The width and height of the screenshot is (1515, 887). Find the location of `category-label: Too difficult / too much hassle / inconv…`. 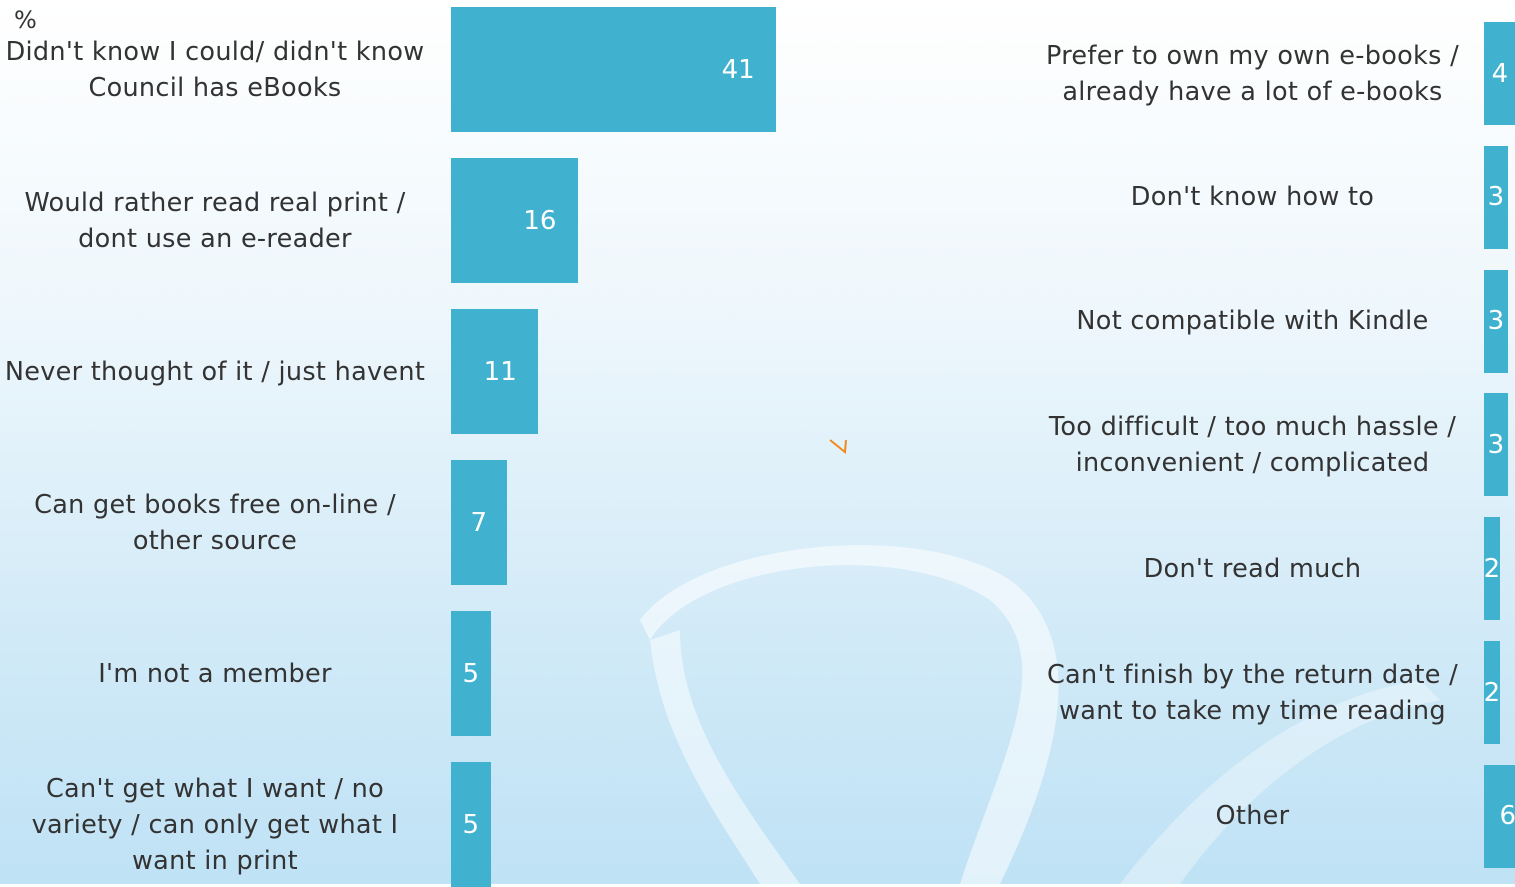

category-label: Too difficult / too much hassle / inconv… is located at coordinates (1252, 444).